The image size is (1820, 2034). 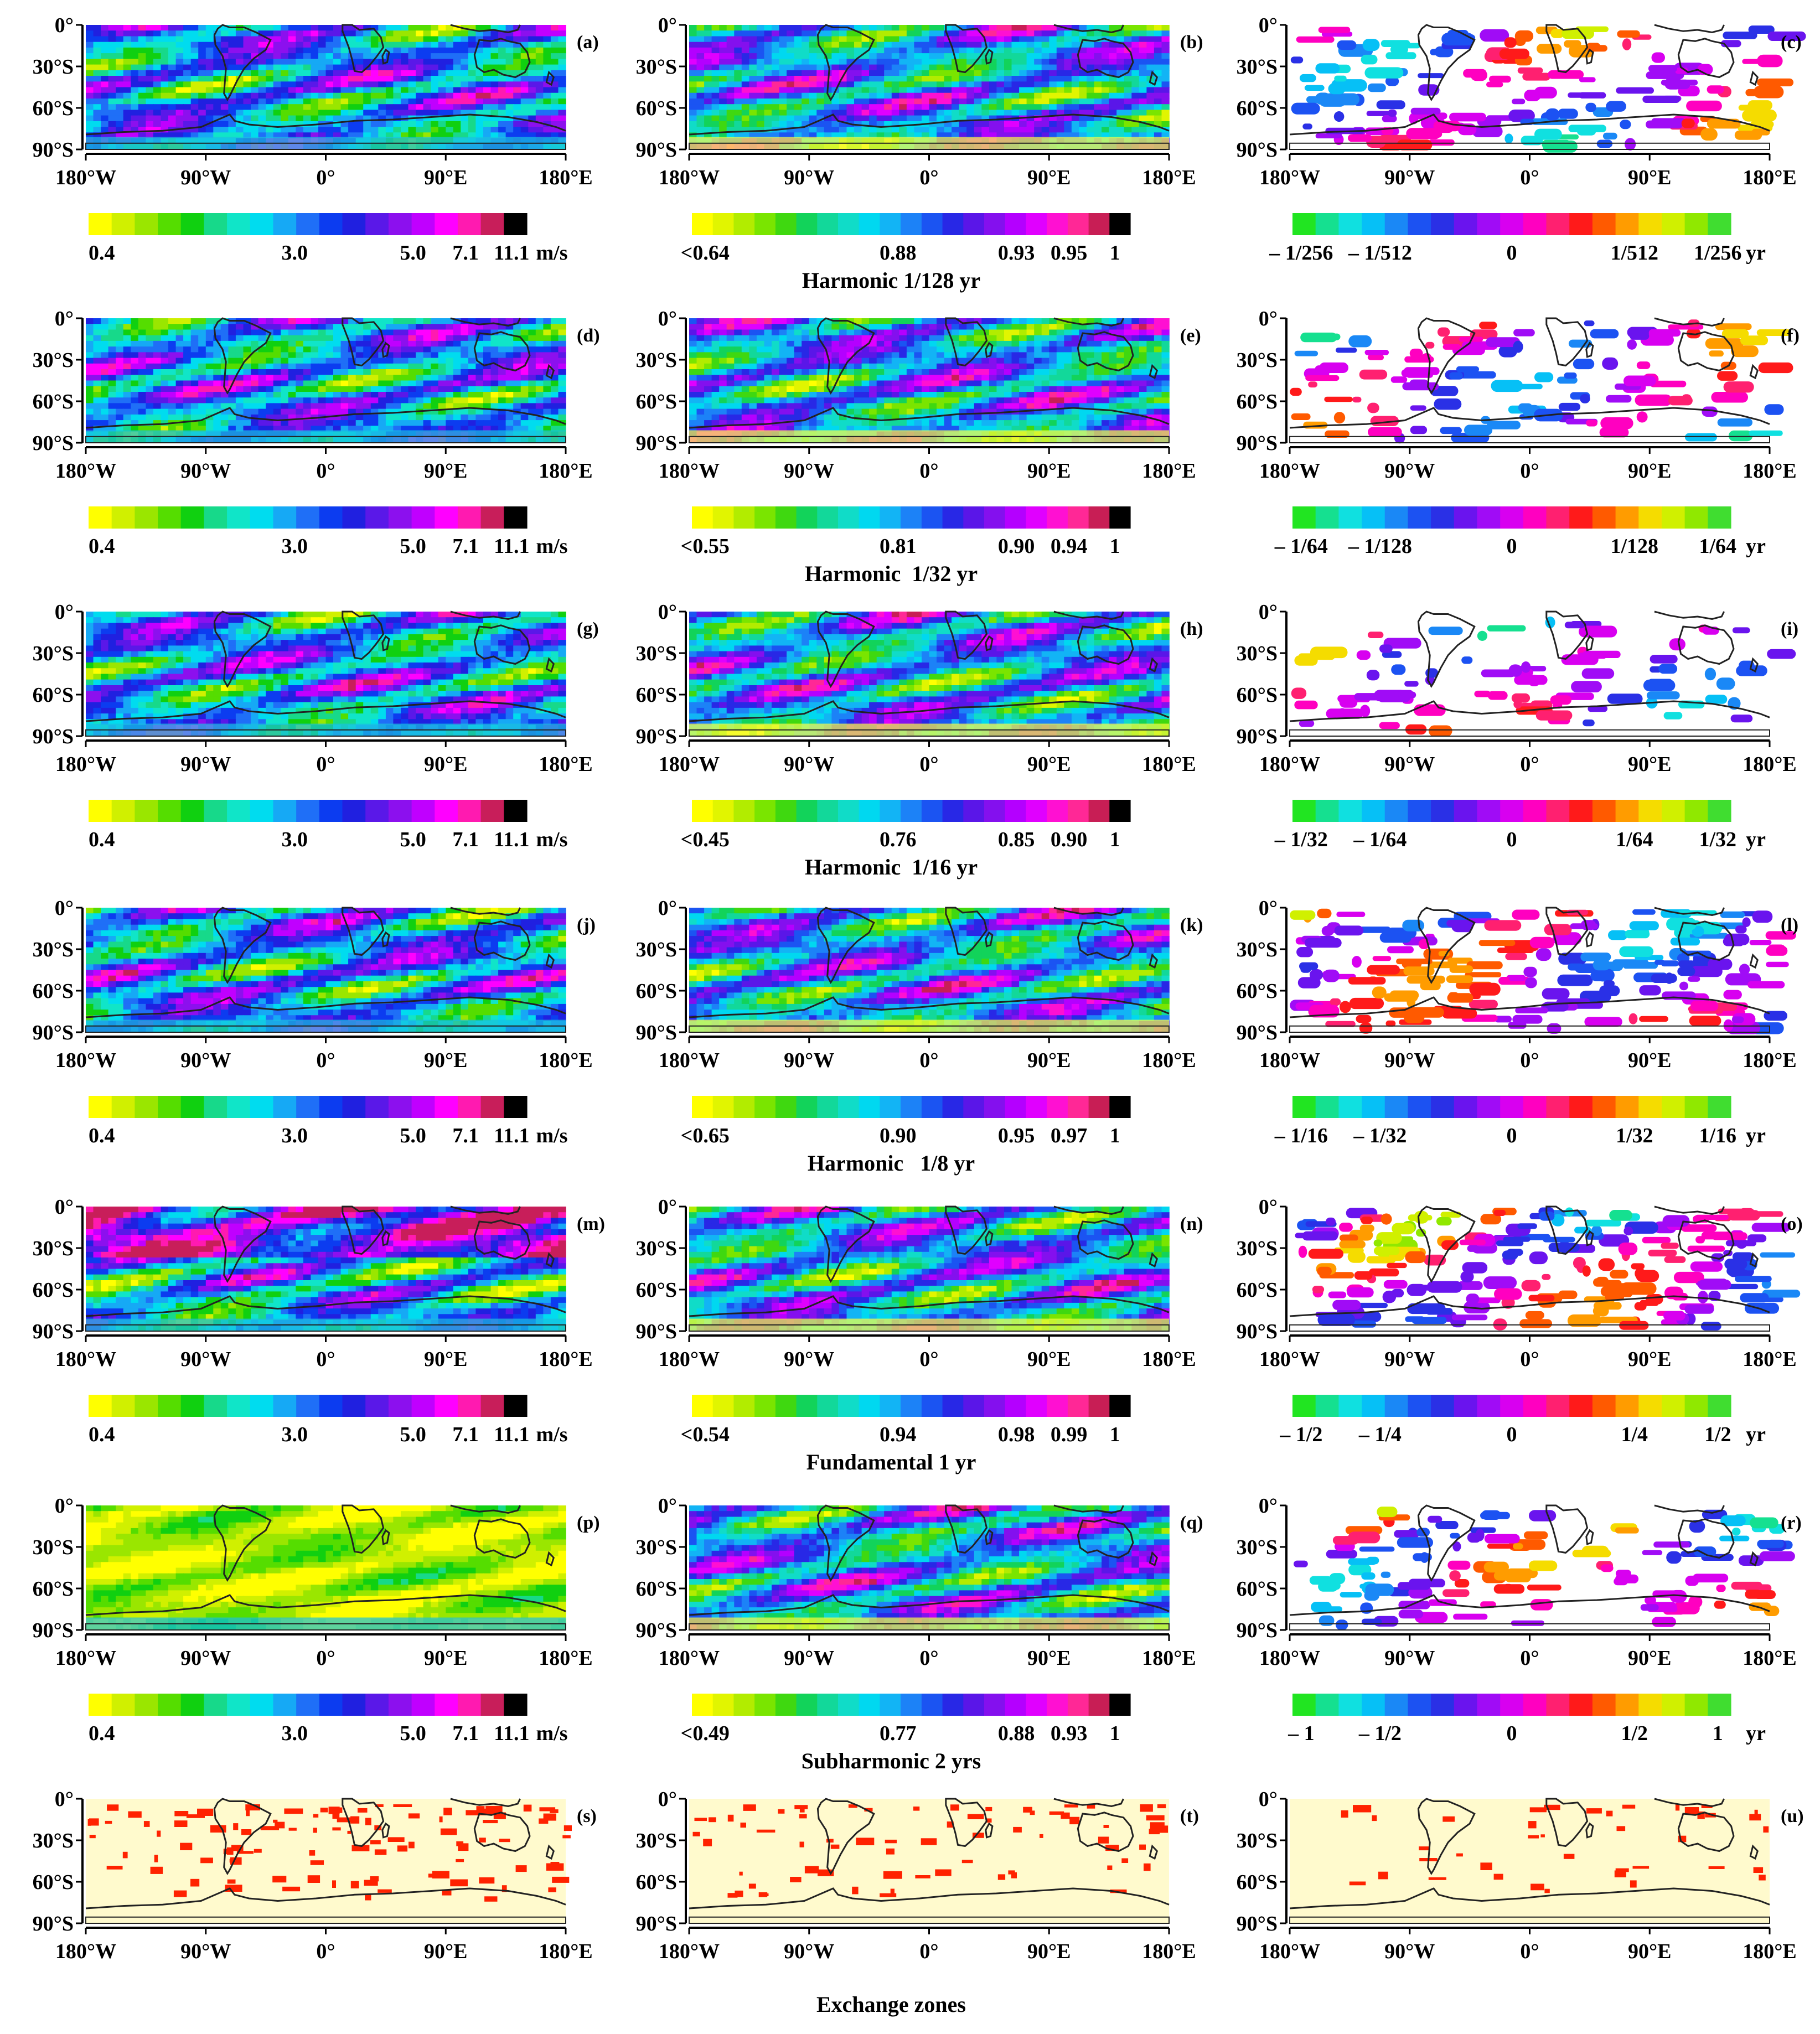 I want to click on colorbar-tick: 0.81, so click(x=898, y=546).